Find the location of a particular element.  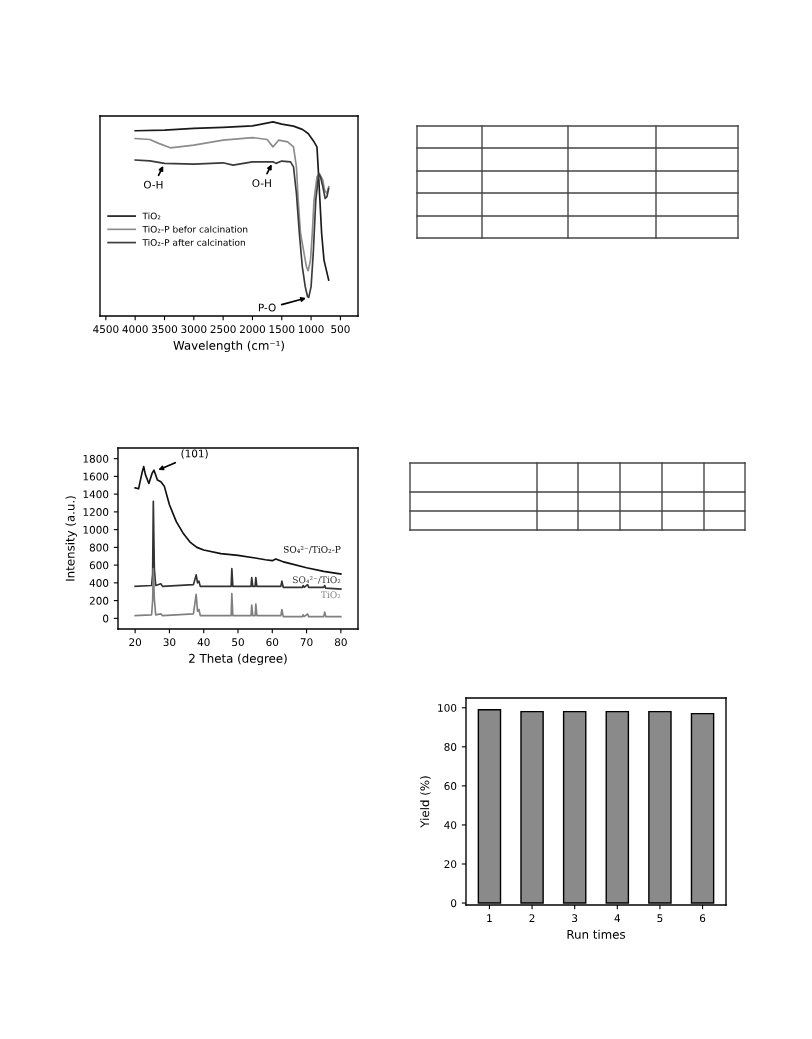

x-tick-label: 1 is located at coordinates (489, 918).